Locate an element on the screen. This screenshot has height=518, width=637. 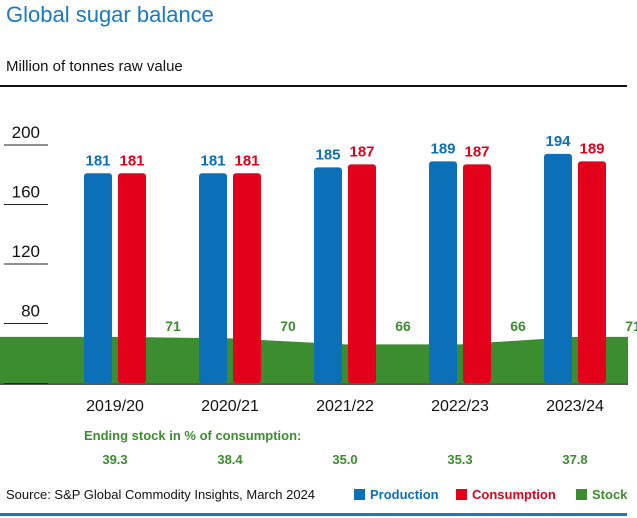
legend-stock: Stock is located at coordinates (601, 494).